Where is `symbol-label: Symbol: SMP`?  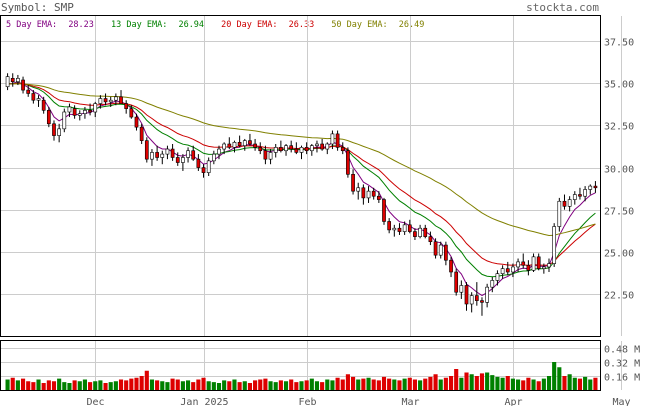 symbol-label: Symbol: SMP is located at coordinates (37, 7).